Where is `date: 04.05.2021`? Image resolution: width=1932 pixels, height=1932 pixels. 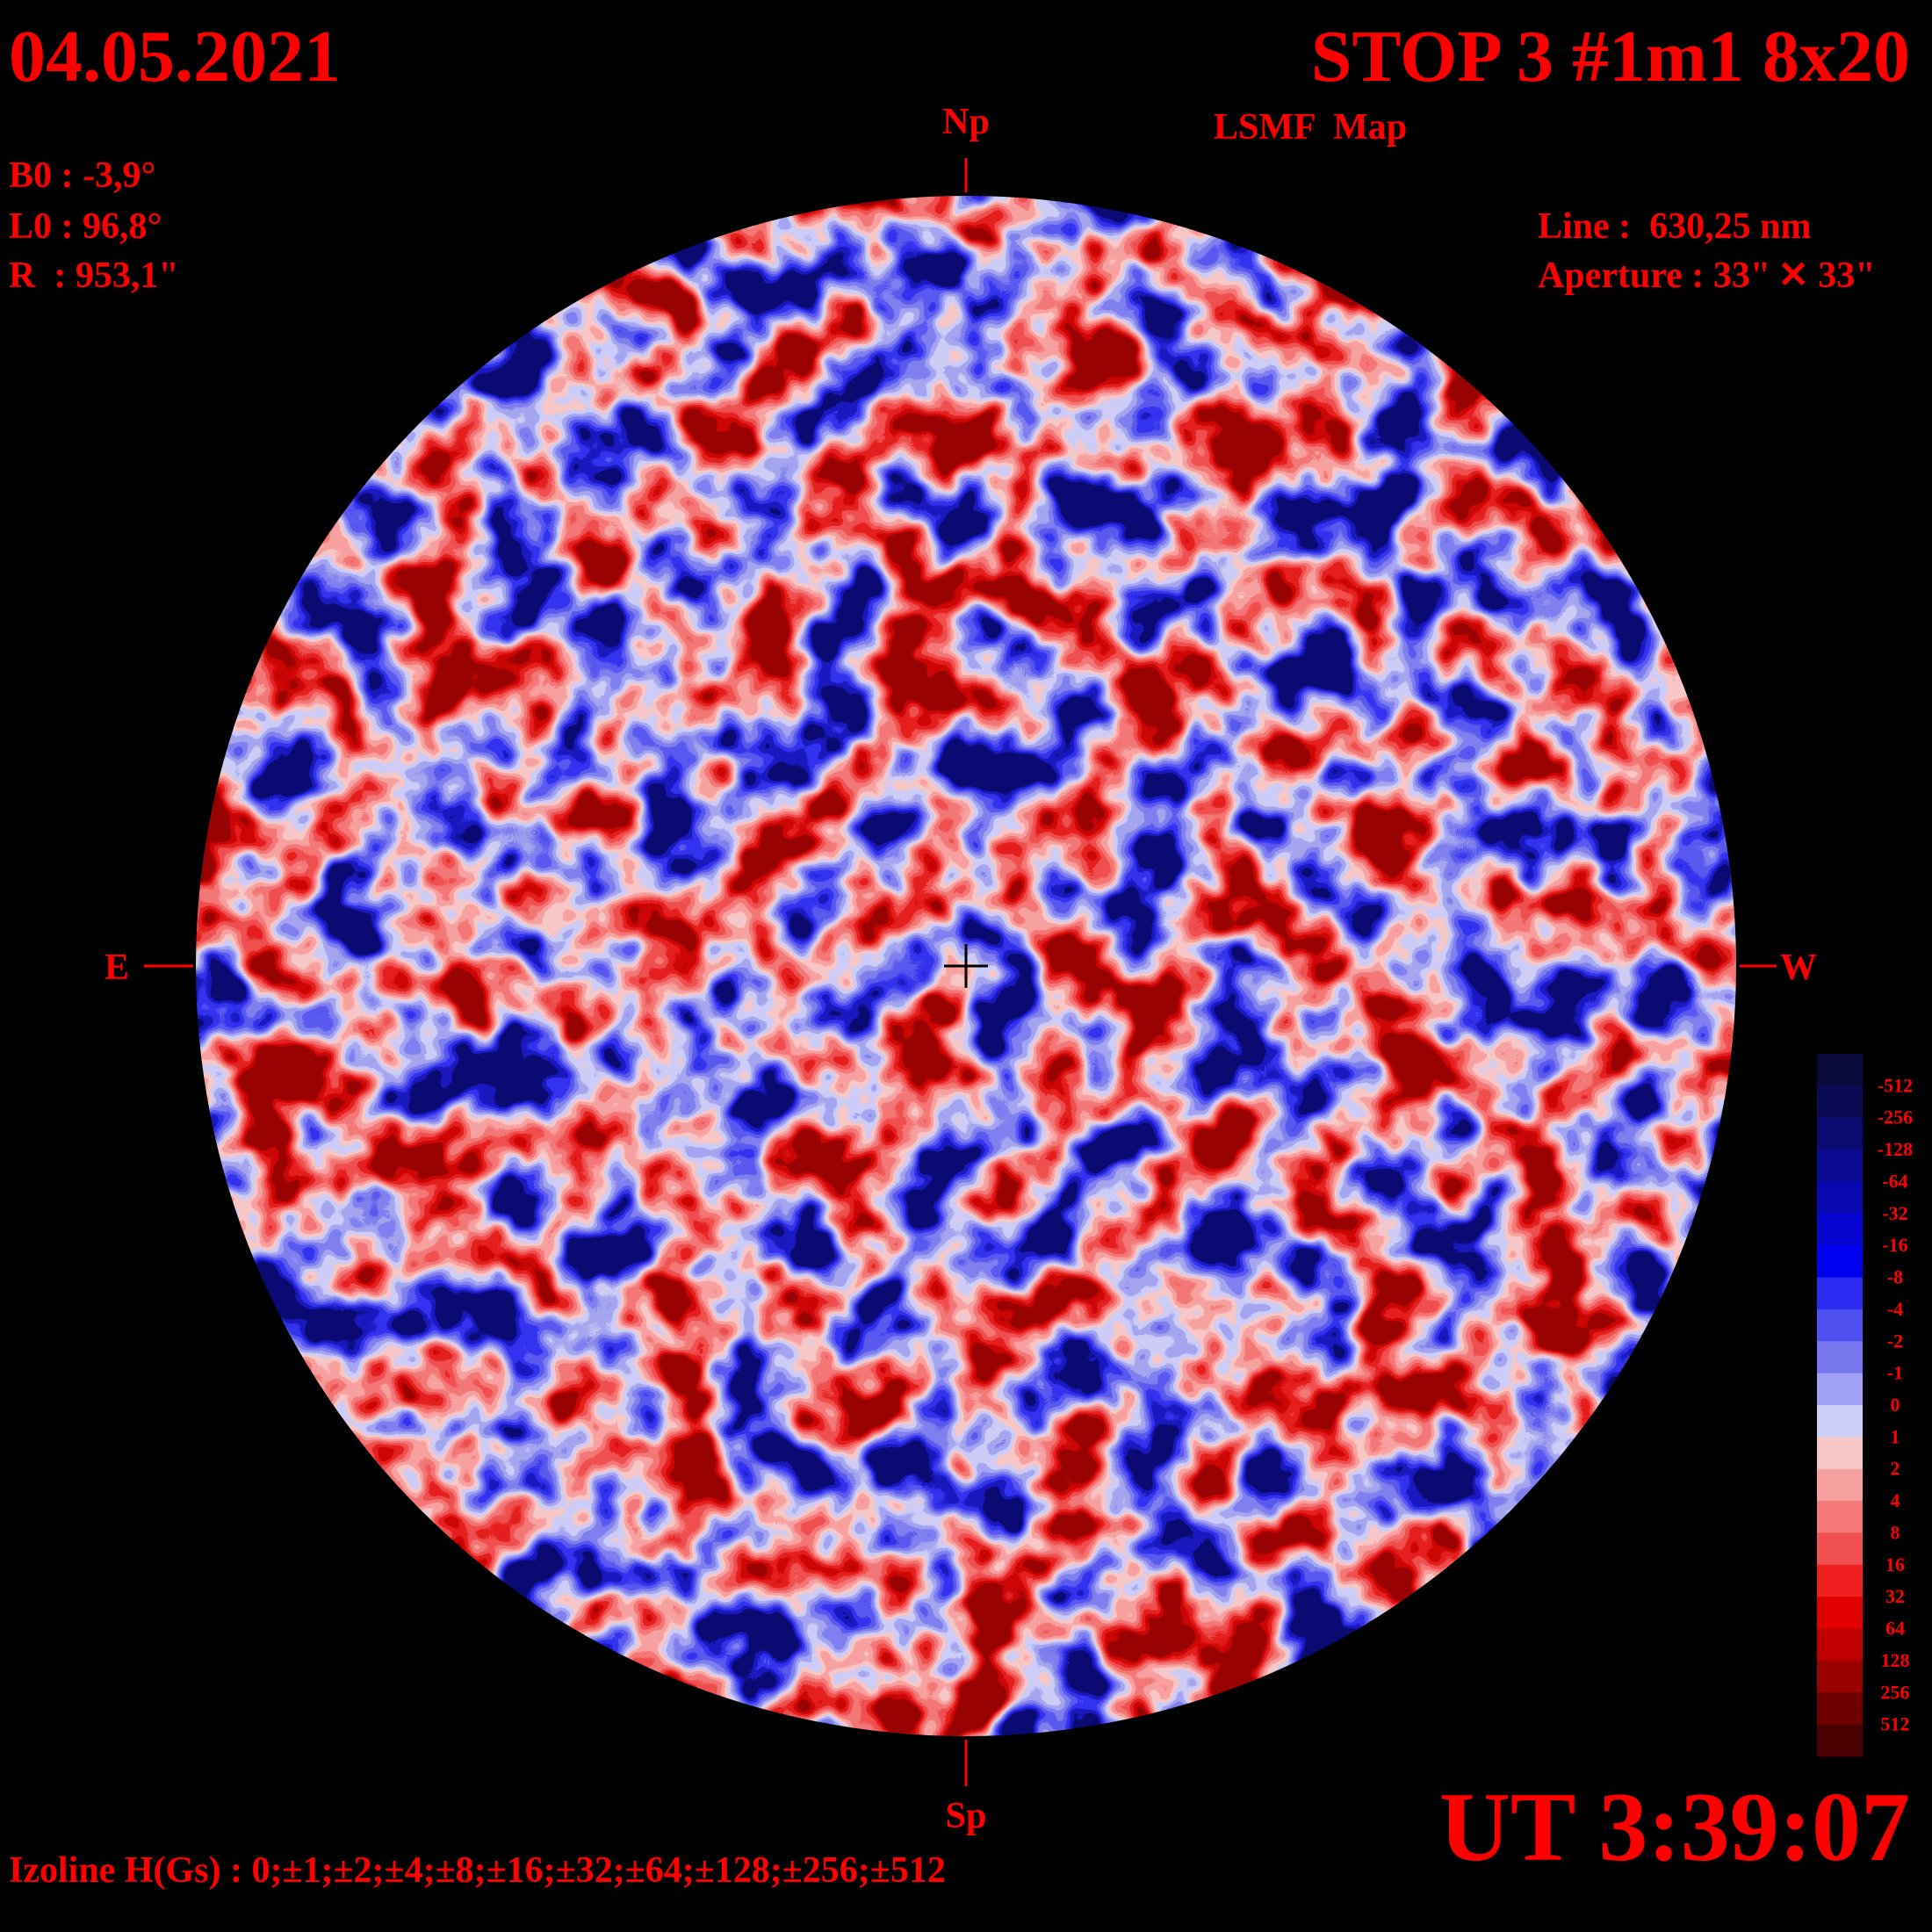 date: 04.05.2021 is located at coordinates (175, 56).